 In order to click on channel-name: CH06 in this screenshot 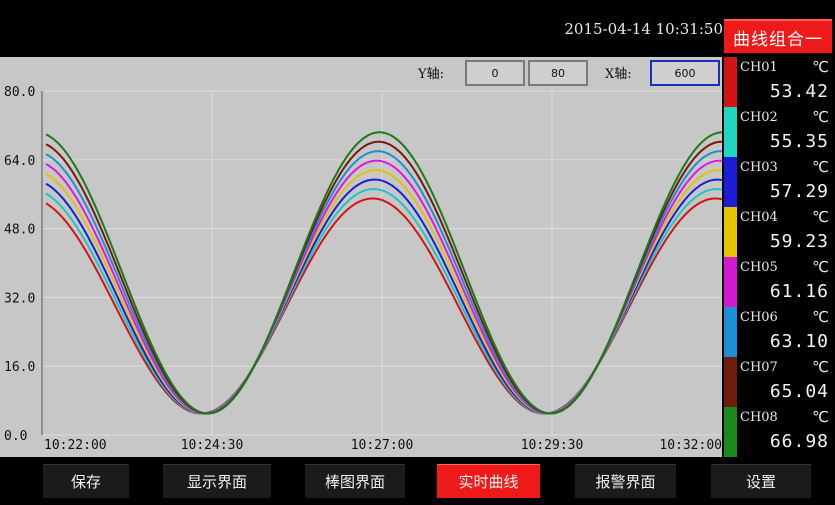, I will do `click(759, 317)`.